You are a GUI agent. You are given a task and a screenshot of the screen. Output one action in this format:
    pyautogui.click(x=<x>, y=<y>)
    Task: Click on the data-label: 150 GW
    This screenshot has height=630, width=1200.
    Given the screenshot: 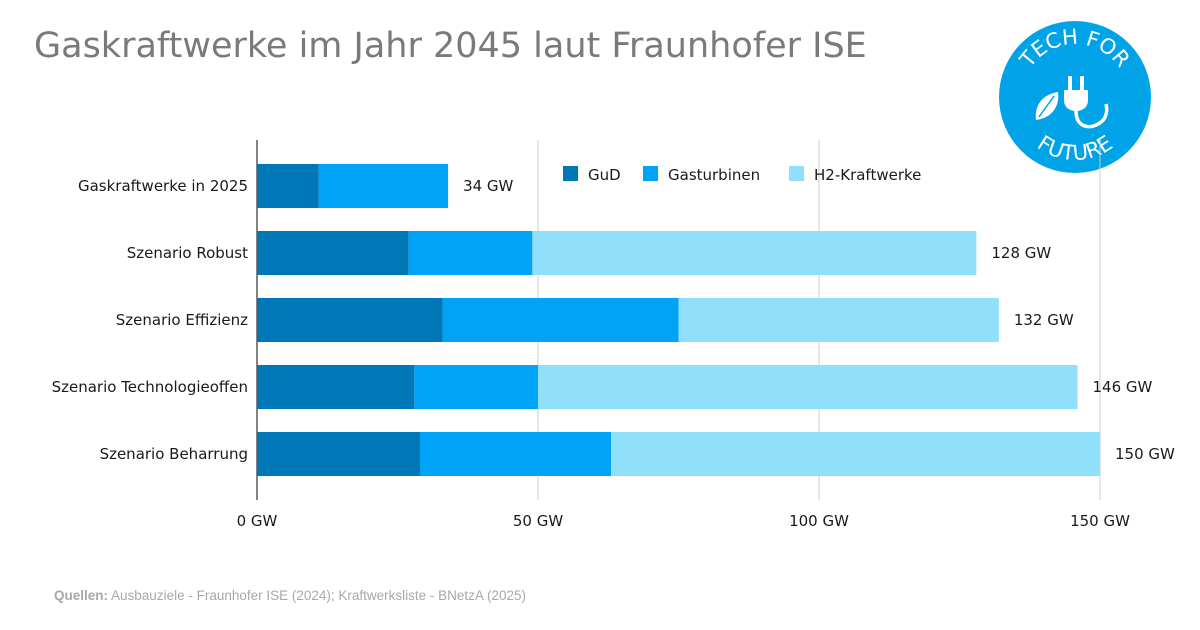 What is the action you would take?
    pyautogui.click(x=1145, y=454)
    